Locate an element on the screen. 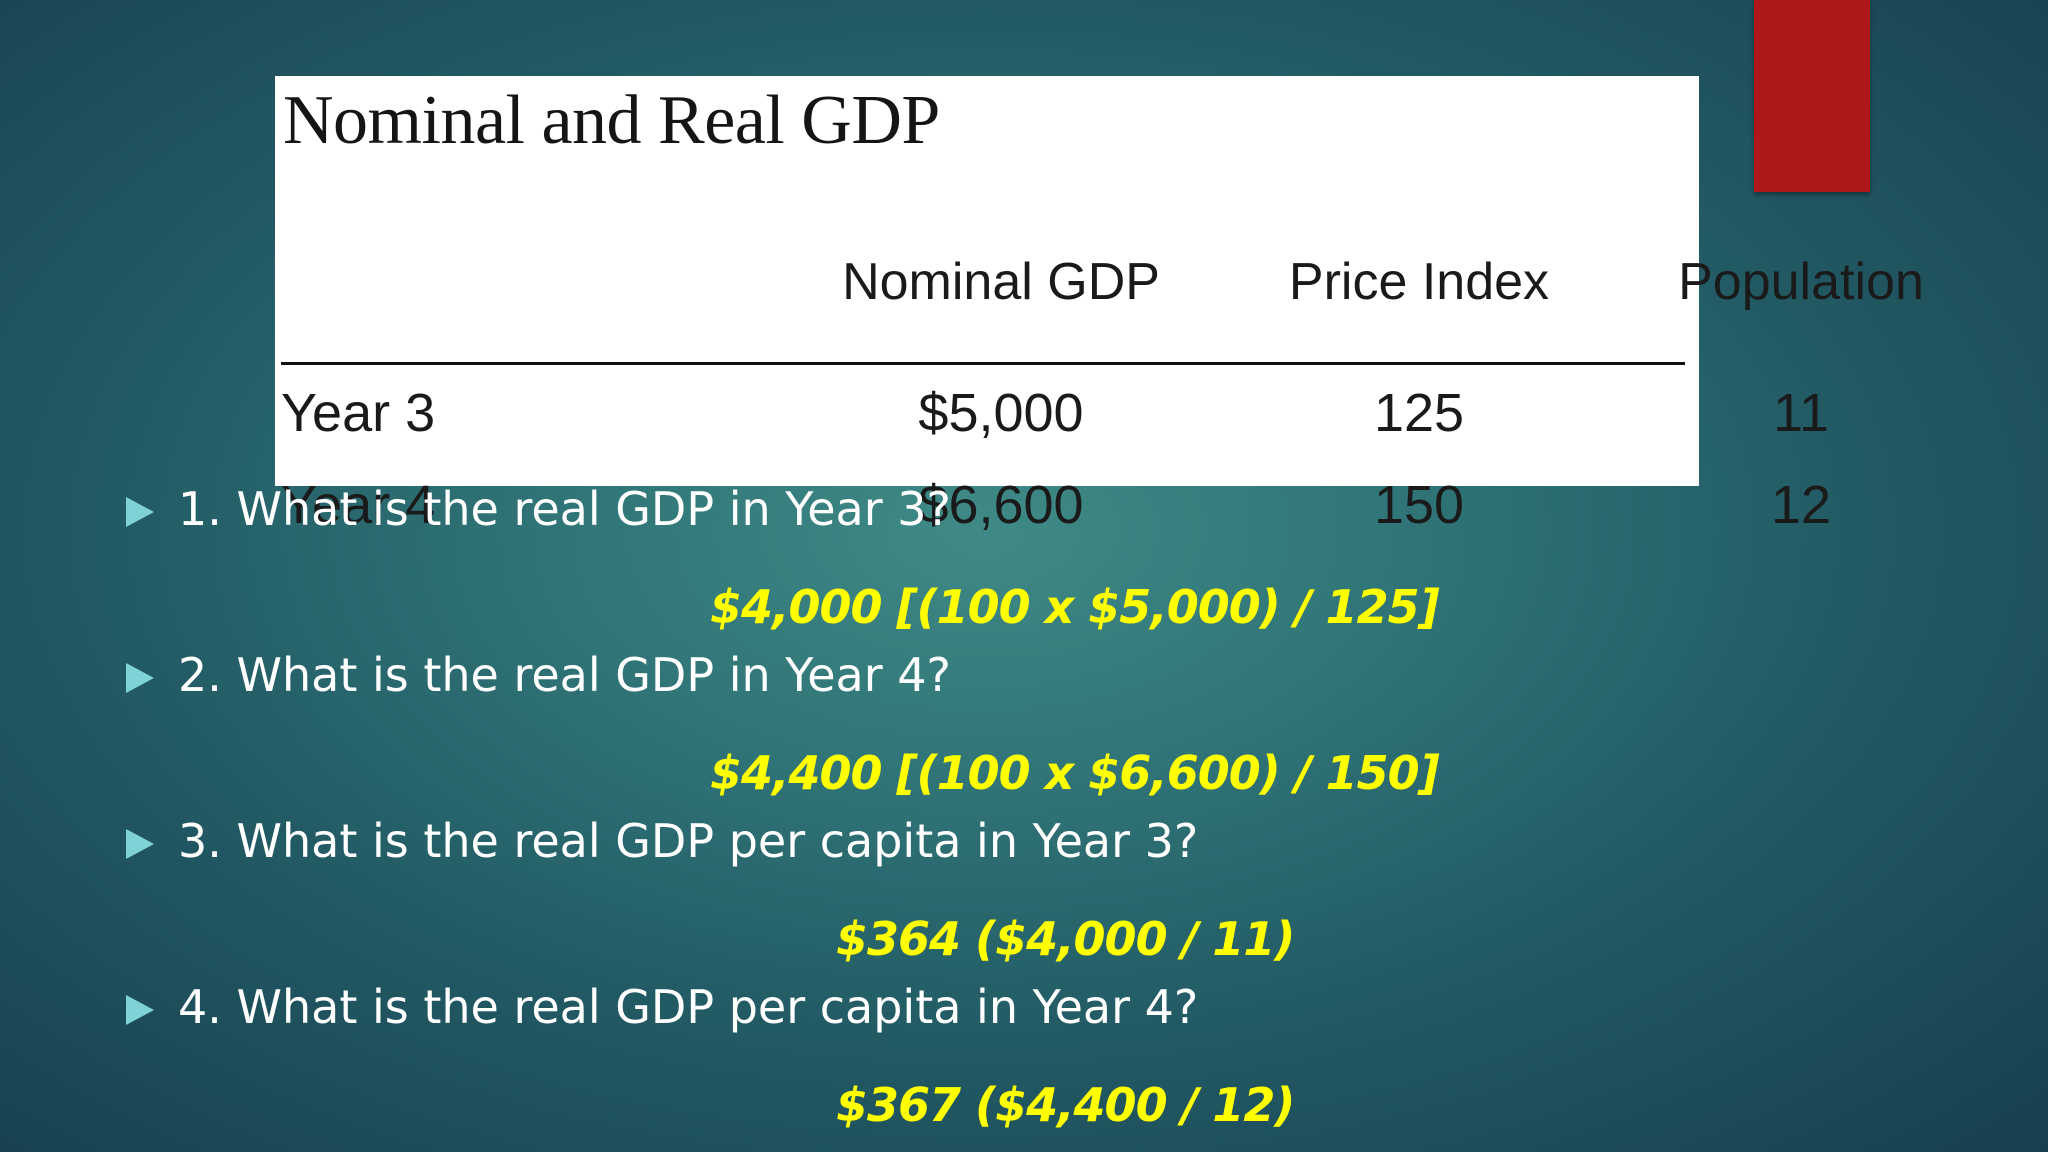 This screenshot has width=2048, height=1152. question-text-2: 2. What is the real GDP in Year 4? is located at coordinates (564, 675).